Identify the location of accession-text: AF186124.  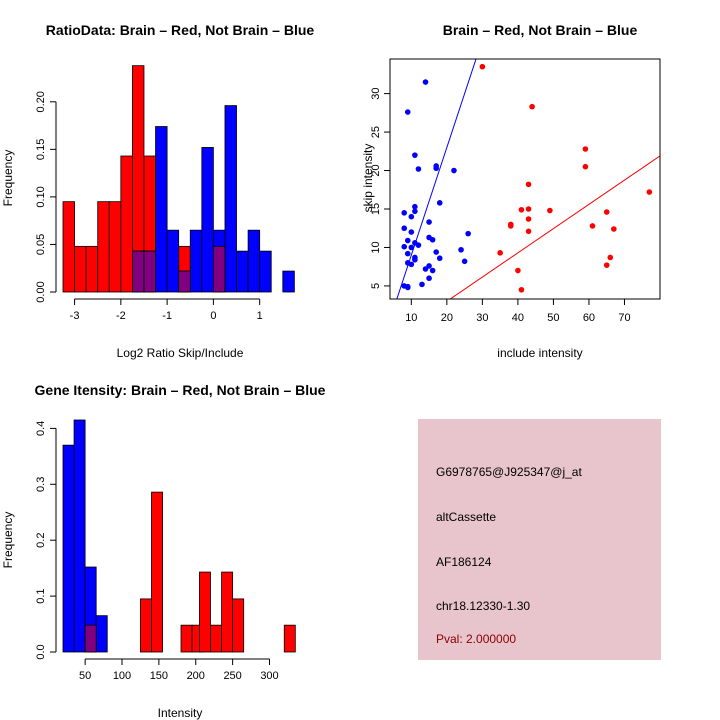
(464, 562).